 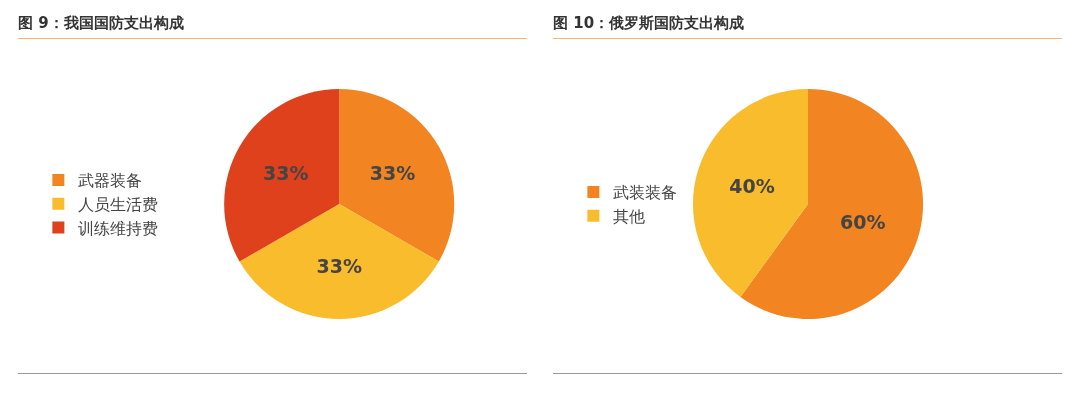 What do you see at coordinates (118, 228) in the screenshot?
I see `legend-label: 训练维持费` at bounding box center [118, 228].